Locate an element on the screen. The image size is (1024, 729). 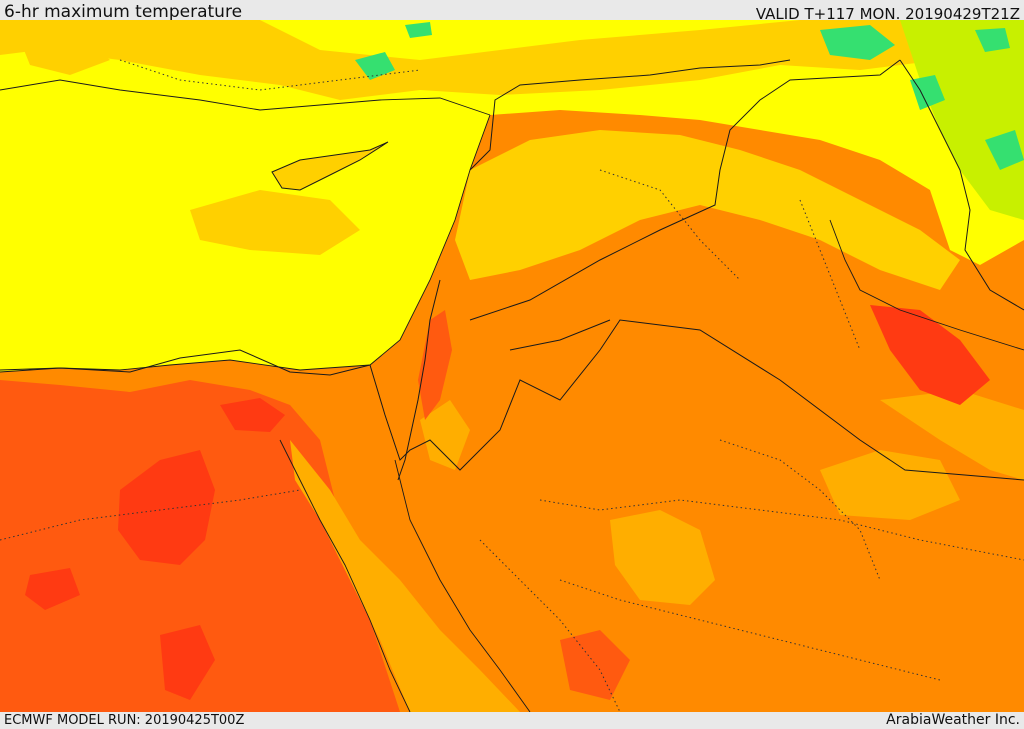
jordan-iraq-border is located at coordinates (560, 335).